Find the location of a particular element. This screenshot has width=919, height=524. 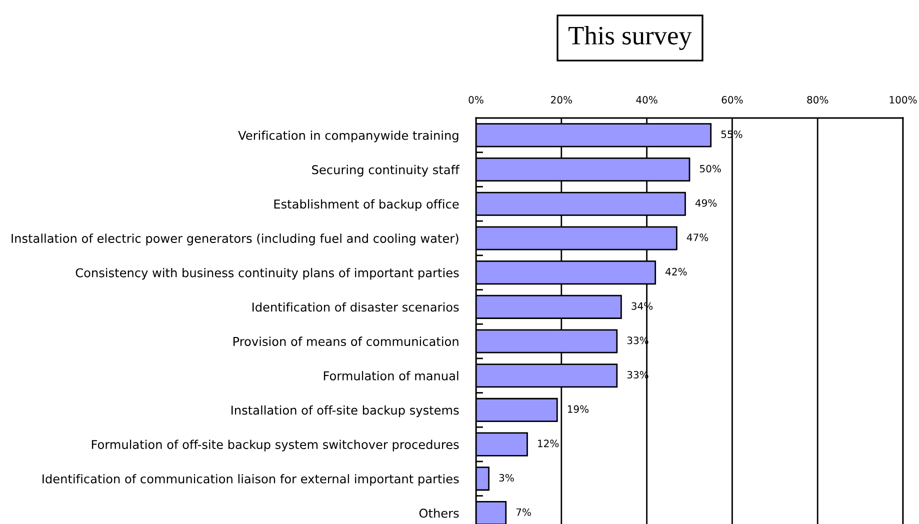

y-tick-label: Verification in companywide training is located at coordinates (348, 136).